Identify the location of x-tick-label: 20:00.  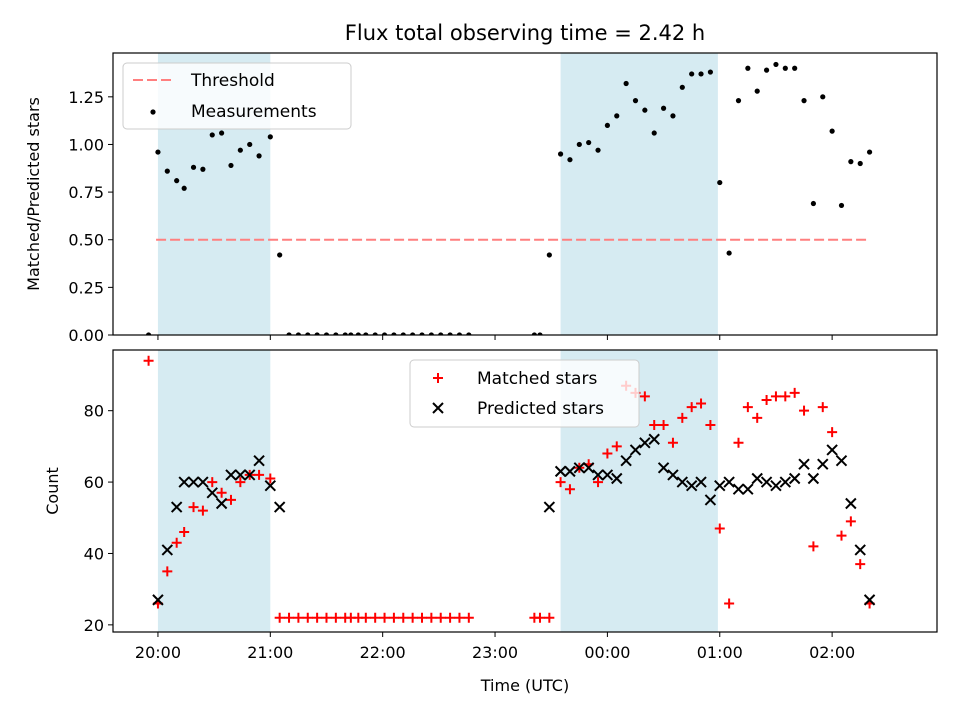
(158, 652).